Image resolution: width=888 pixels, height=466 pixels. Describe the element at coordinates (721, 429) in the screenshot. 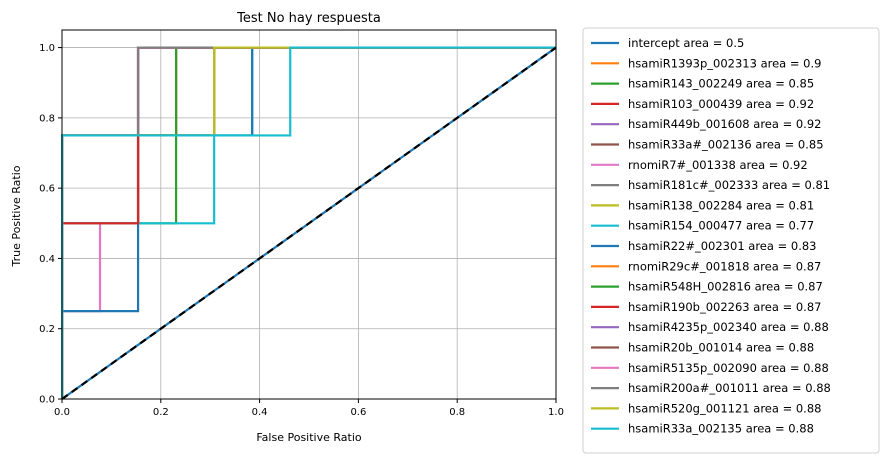

I see `legend-label: hsamiR33a_002135 area = 0.88` at that location.